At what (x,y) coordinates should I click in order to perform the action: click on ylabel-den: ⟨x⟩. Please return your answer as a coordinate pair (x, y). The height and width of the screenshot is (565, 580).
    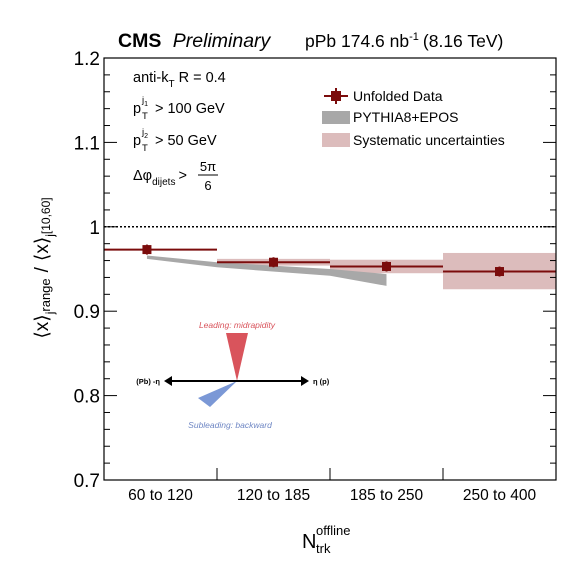
    Looking at the image, I should click on (42, 249).